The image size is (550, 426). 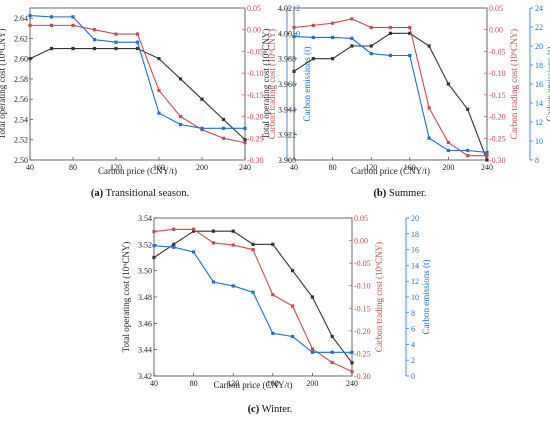 What do you see at coordinates (145, 323) in the screenshot?
I see `y-left-tick-label: 3.46` at bounding box center [145, 323].